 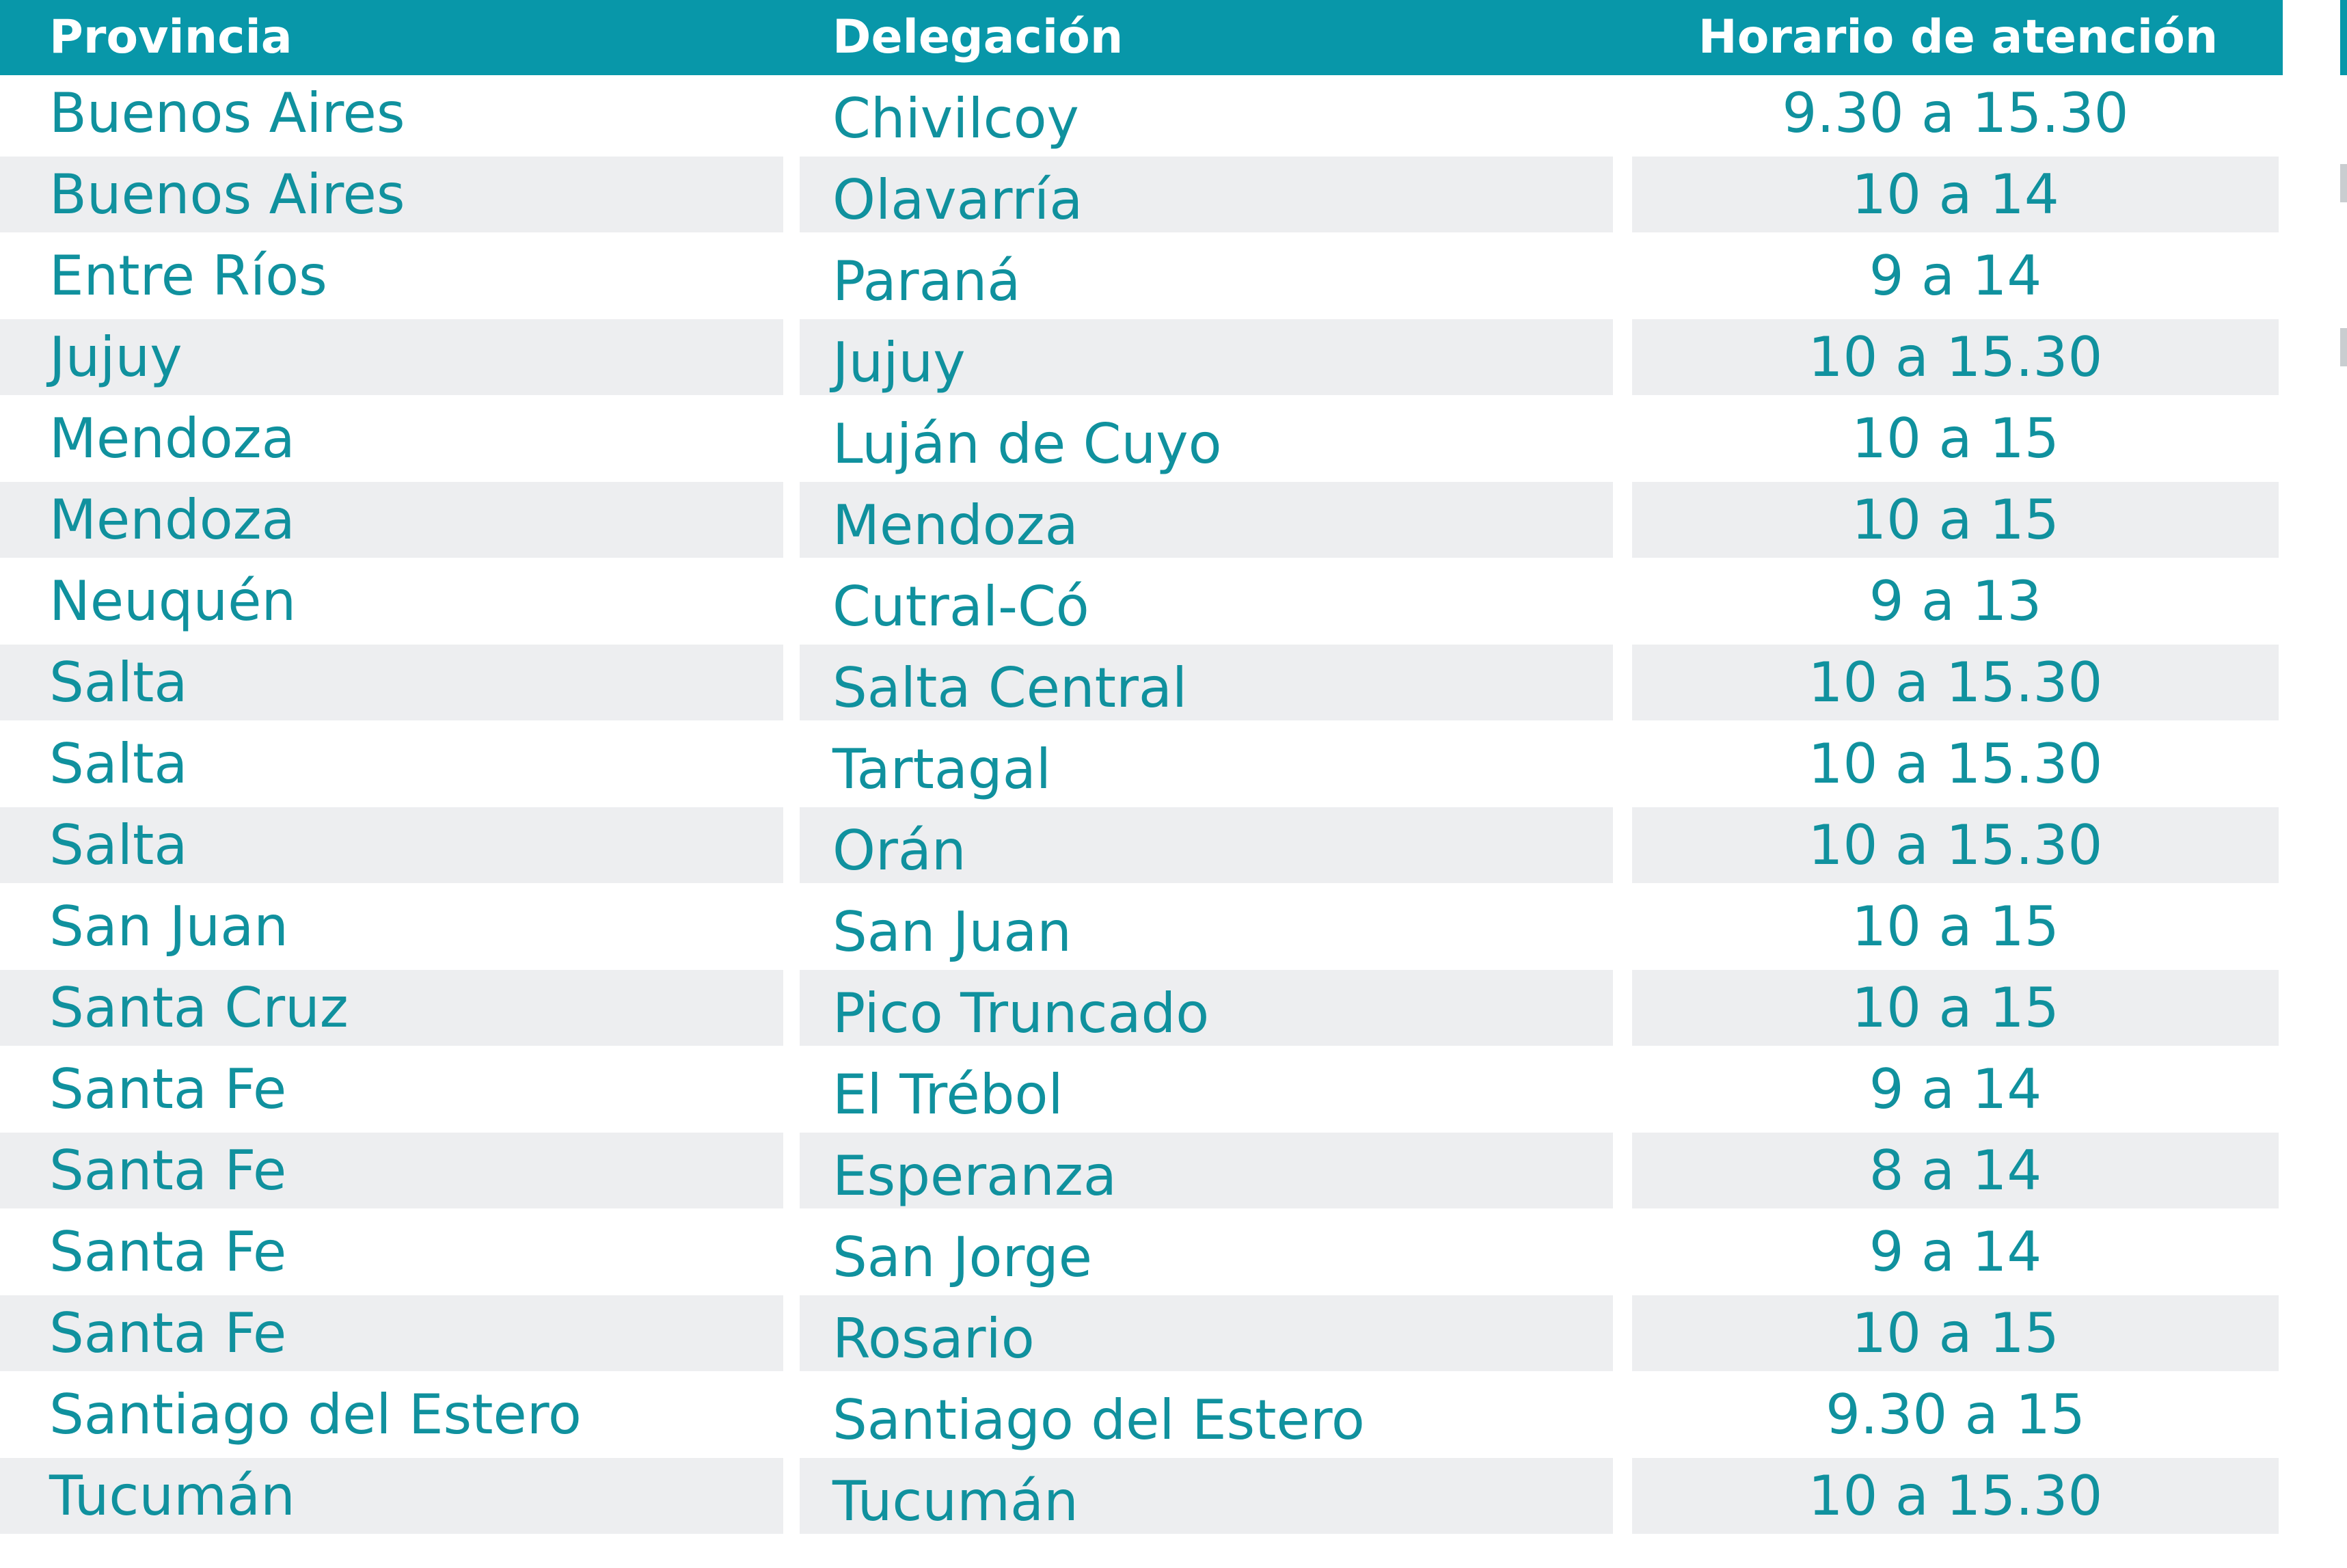 I want to click on delegacion-cell-text: Cutral-Có, so click(x=960, y=606).